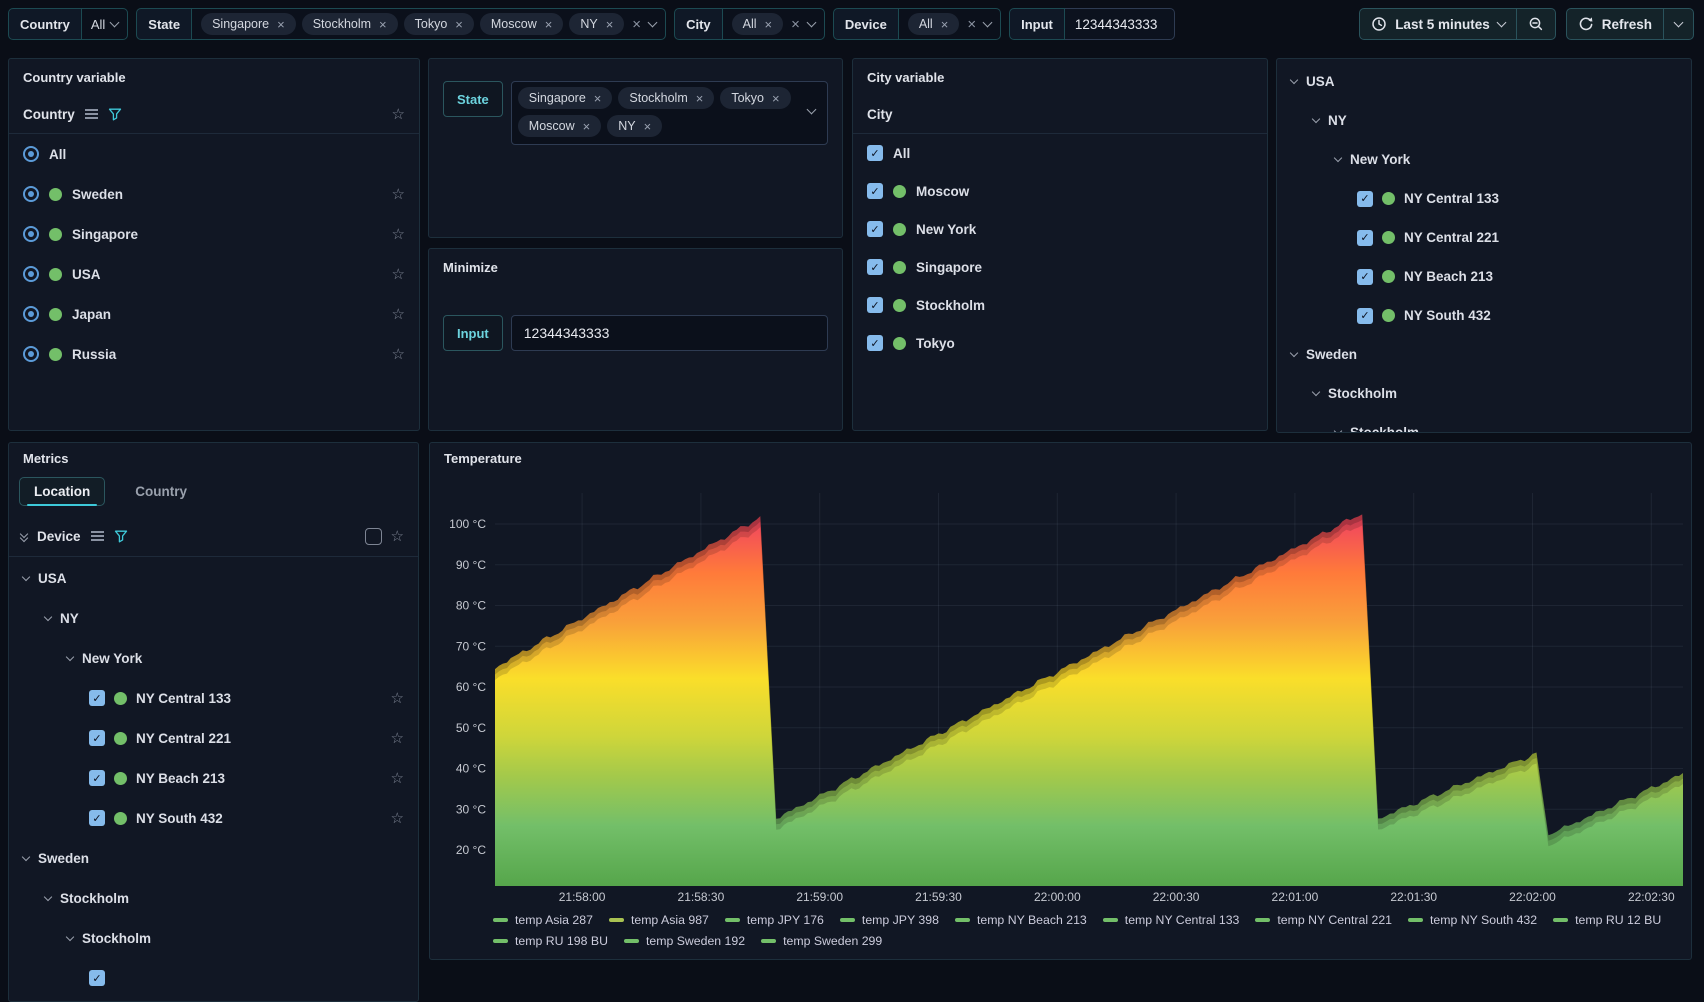 Image resolution: width=1704 pixels, height=1002 pixels. What do you see at coordinates (214, 354) in the screenshot?
I see `country-option-russia: Russia ☆` at bounding box center [214, 354].